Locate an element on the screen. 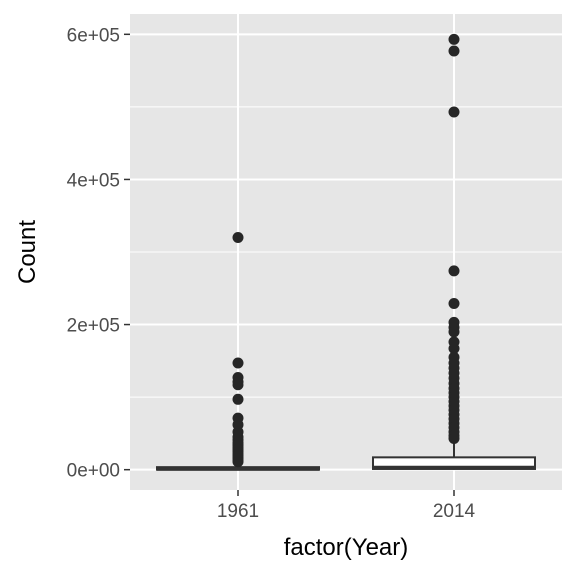  y-tick-label: 6e+05 is located at coordinates (93, 35).